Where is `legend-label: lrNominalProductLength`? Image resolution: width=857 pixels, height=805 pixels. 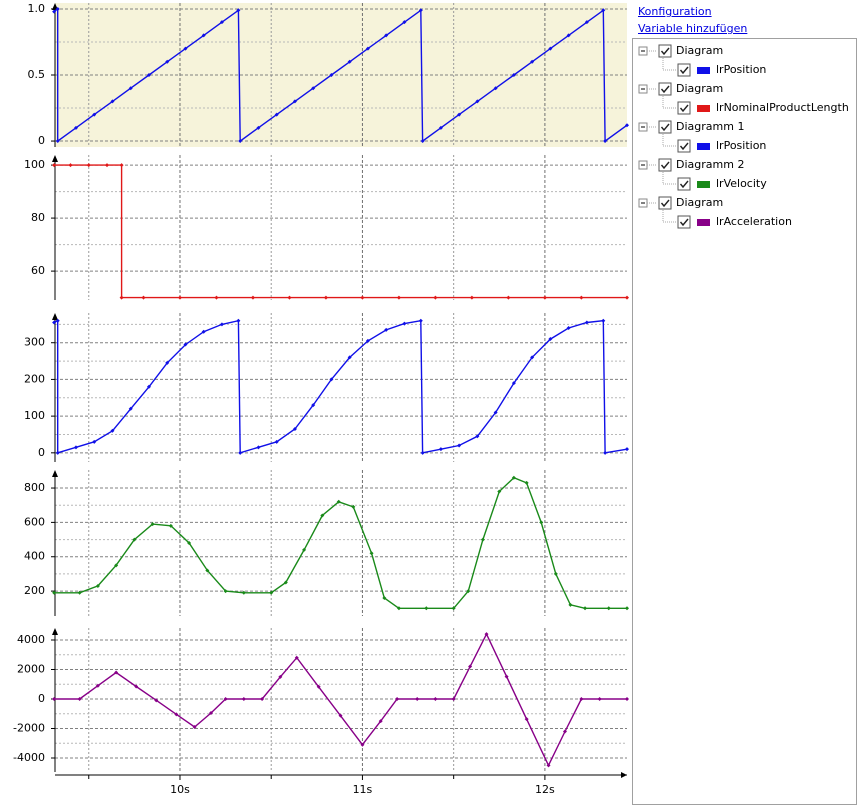
legend-label: lrNominalProductLength is located at coordinates (782, 107).